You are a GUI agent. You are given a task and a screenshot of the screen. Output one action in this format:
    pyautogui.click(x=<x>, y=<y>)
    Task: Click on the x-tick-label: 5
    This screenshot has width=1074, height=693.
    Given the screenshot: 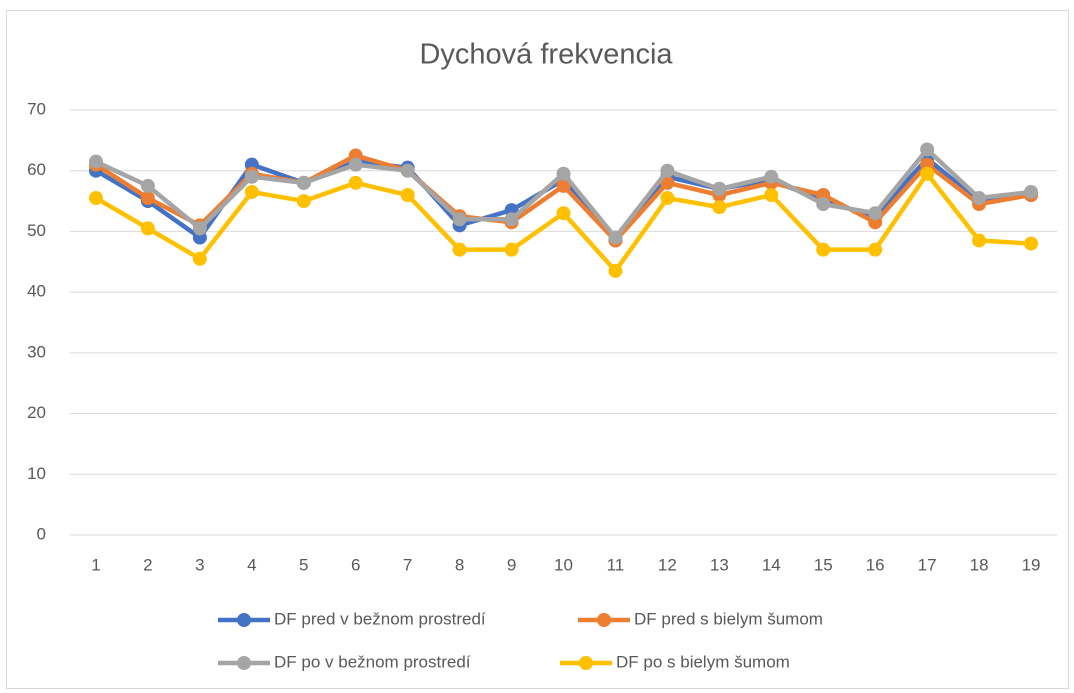 What is the action you would take?
    pyautogui.click(x=303, y=564)
    